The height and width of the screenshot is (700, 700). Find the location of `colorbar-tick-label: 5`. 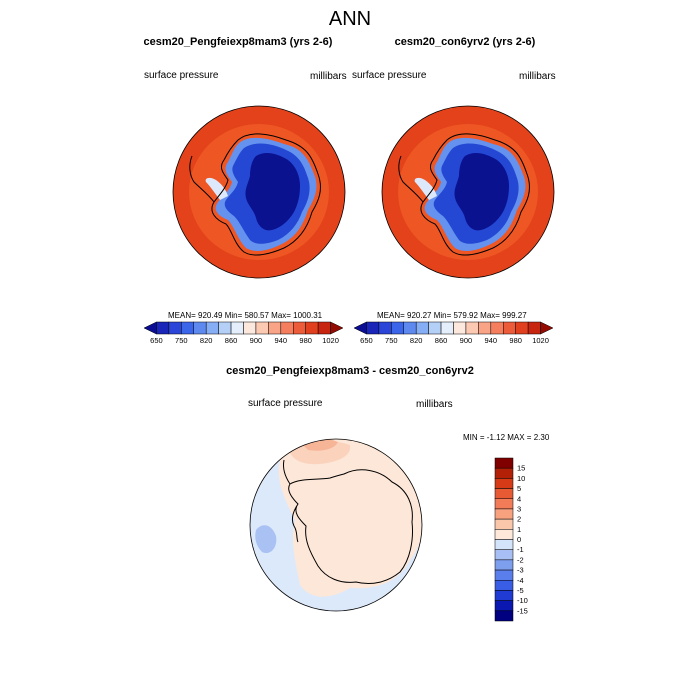

colorbar-tick-label: 5 is located at coordinates (519, 488).